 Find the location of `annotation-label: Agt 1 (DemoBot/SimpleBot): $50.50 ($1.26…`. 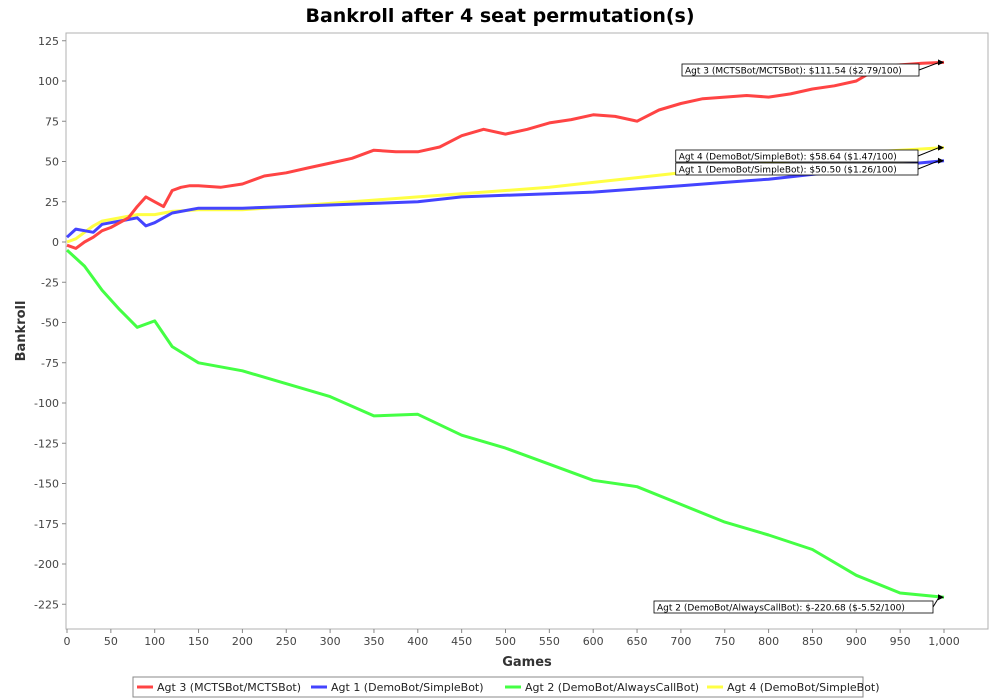

annotation-label: Agt 1 (DemoBot/SimpleBot): $50.50 ($1.26… is located at coordinates (788, 171).